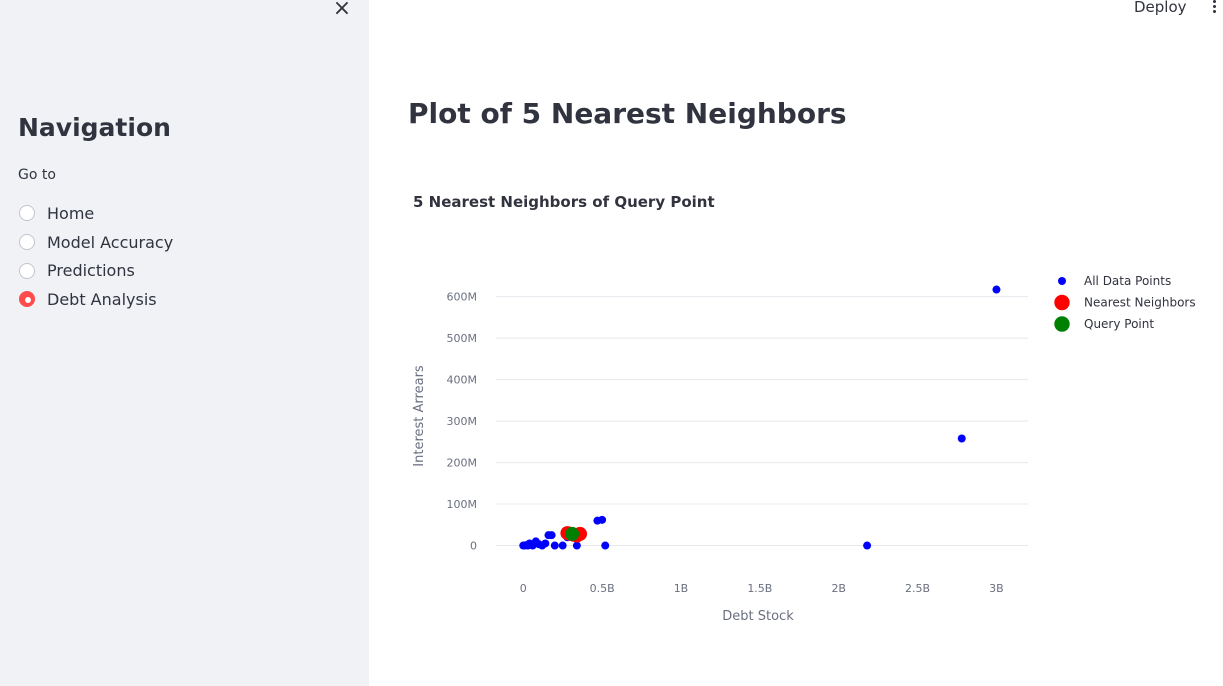 This screenshot has height=686, width=1223. Describe the element at coordinates (627, 113) in the screenshot. I see `page-title: Plot of 5 Nearest Neighbors` at that location.